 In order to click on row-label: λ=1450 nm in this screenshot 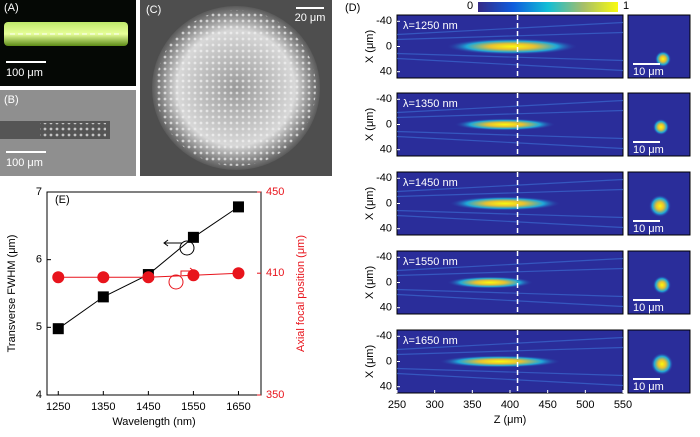, I will do `click(430, 183)`.